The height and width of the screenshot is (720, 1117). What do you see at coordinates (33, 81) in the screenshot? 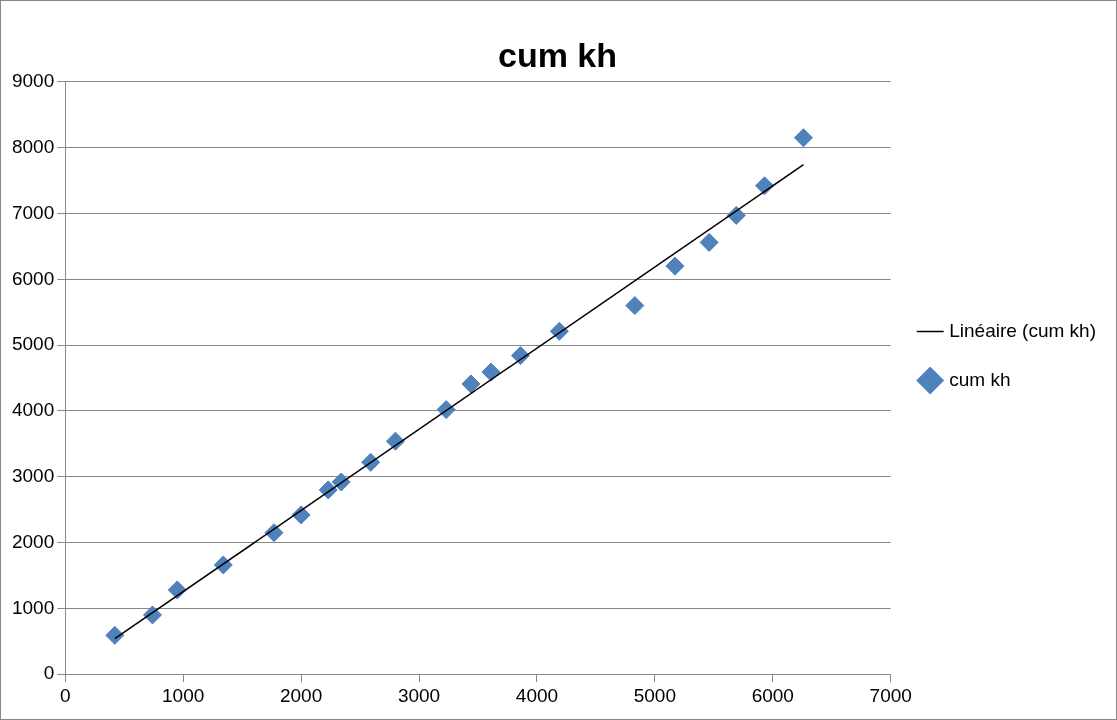
I see `y-tick-label: 9000` at bounding box center [33, 81].